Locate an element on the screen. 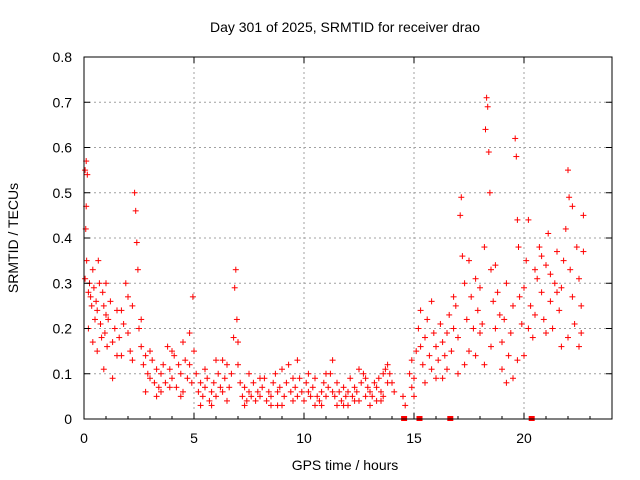 Image resolution: width=640 pixels, height=480 pixels. y-tick-label: 0 is located at coordinates (68, 419).